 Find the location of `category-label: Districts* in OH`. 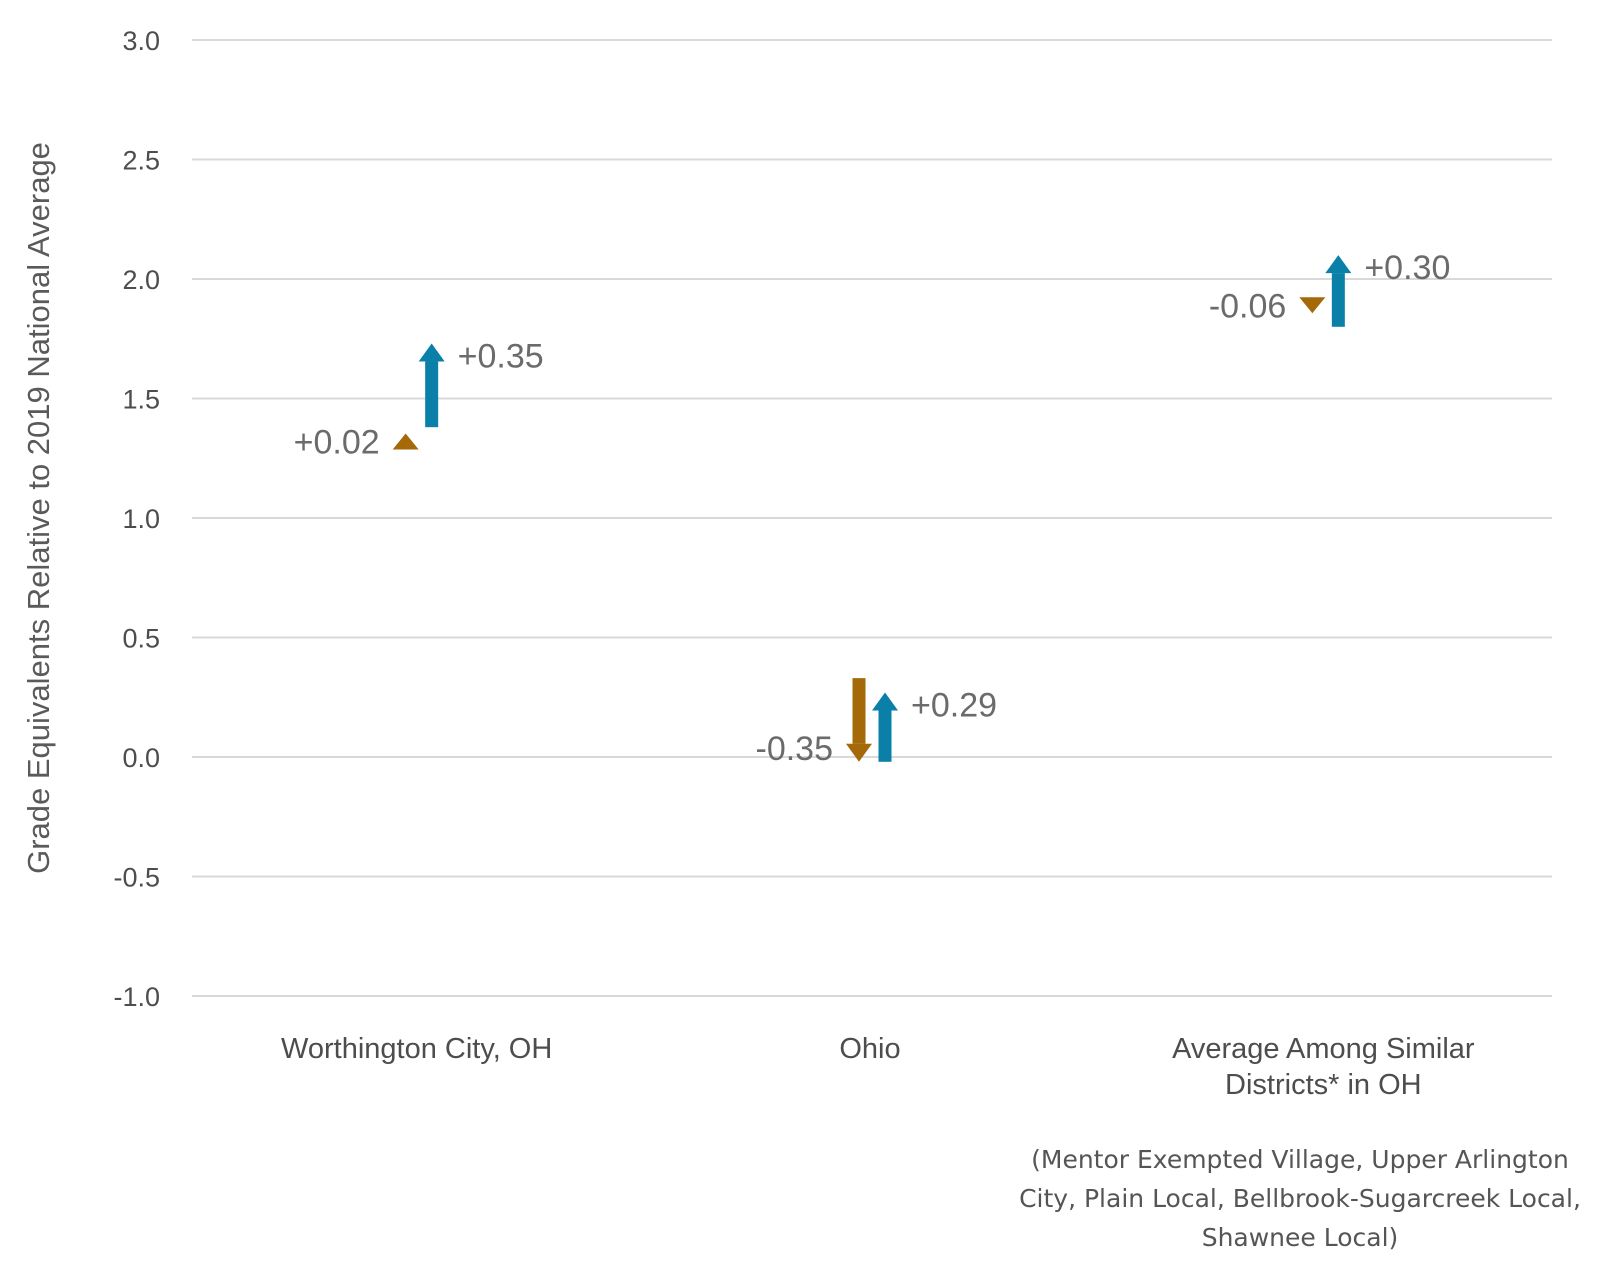

category-label: Districts* in OH is located at coordinates (1323, 1085).